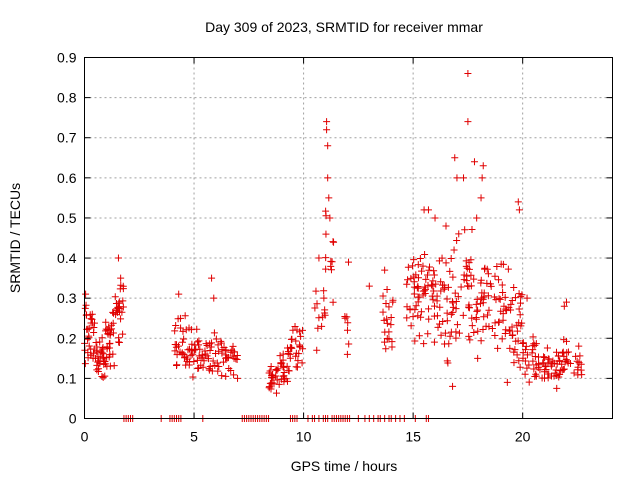  What do you see at coordinates (85, 437) in the screenshot?
I see `x-tick-label: 0` at bounding box center [85, 437].